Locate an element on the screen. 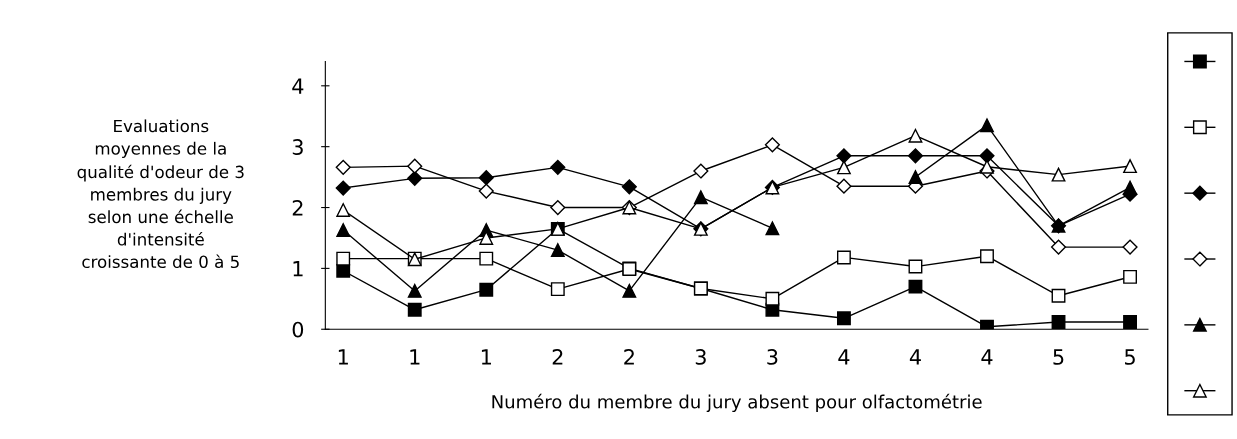 The image size is (1237, 439). y-tick-label: 0 is located at coordinates (298, 329).